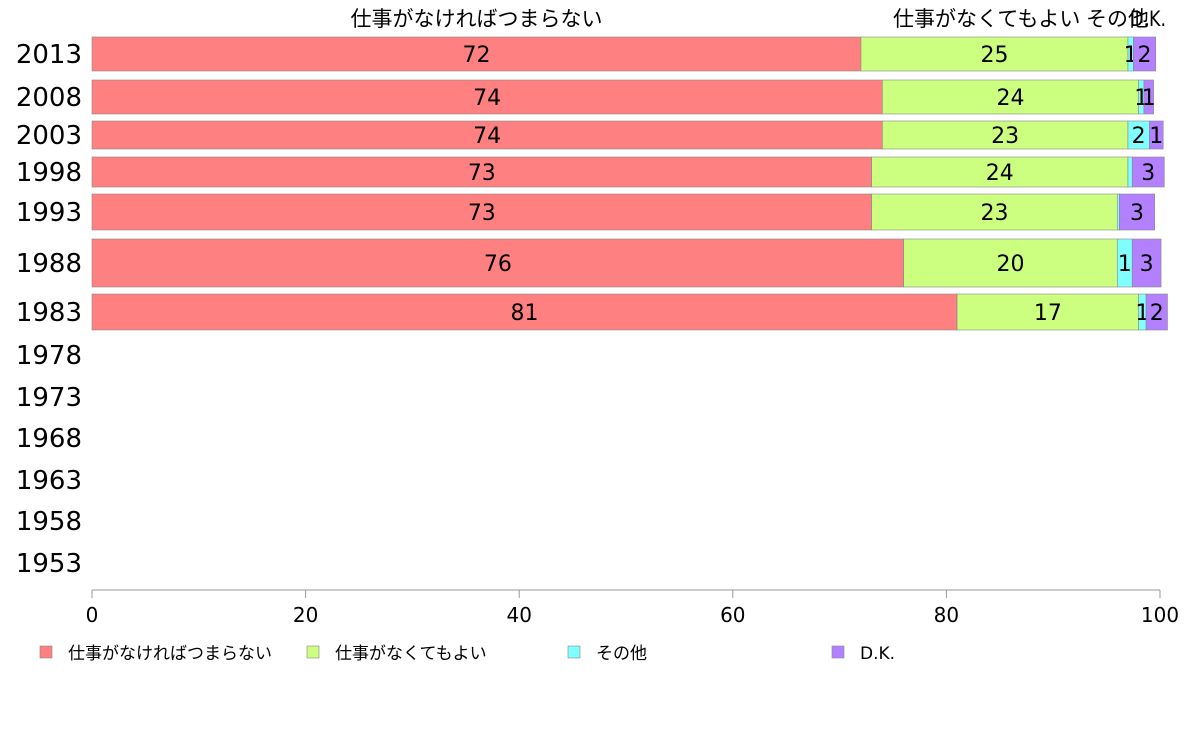 The height and width of the screenshot is (736, 1188). What do you see at coordinates (49, 356) in the screenshot?
I see `y-tick-label: 1978` at bounding box center [49, 356].